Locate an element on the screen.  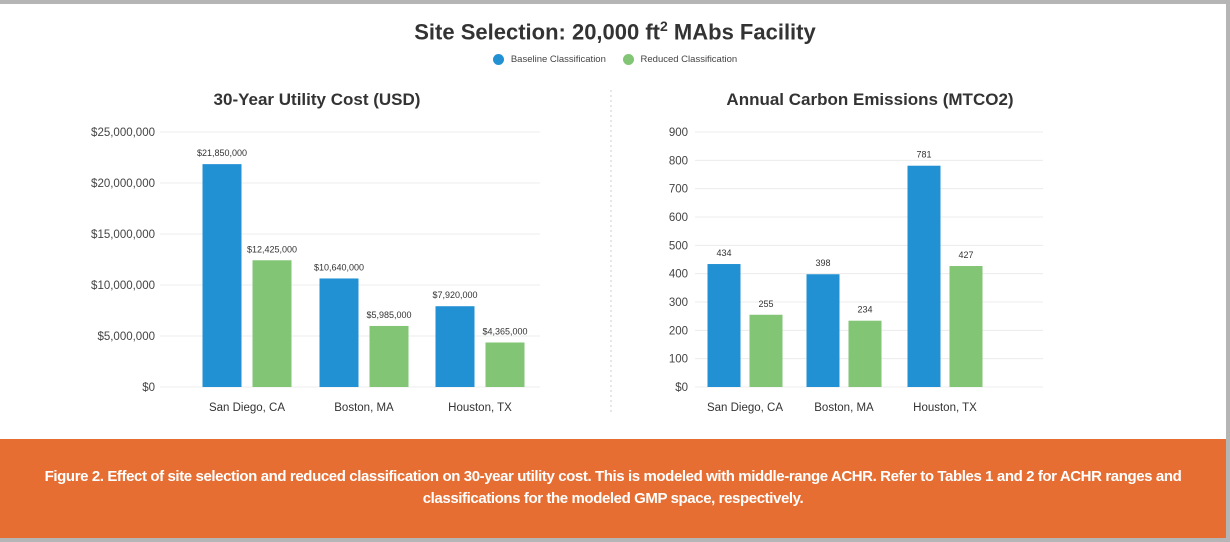
y-tick-label: 600 is located at coordinates (678, 218).